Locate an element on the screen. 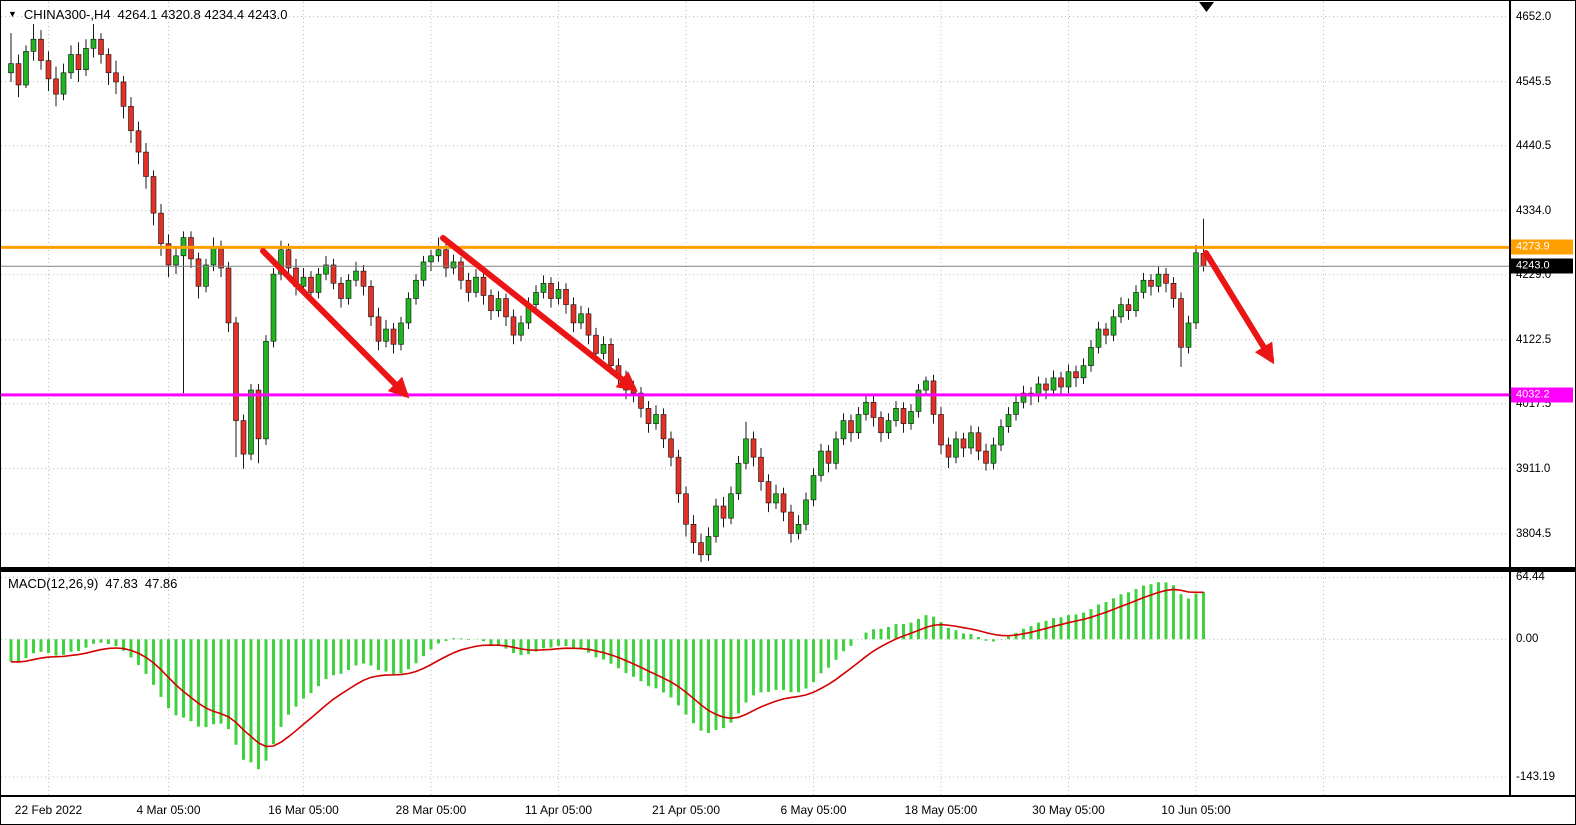 The height and width of the screenshot is (825, 1576). price-axis-label: 4334.0 is located at coordinates (1534, 210).